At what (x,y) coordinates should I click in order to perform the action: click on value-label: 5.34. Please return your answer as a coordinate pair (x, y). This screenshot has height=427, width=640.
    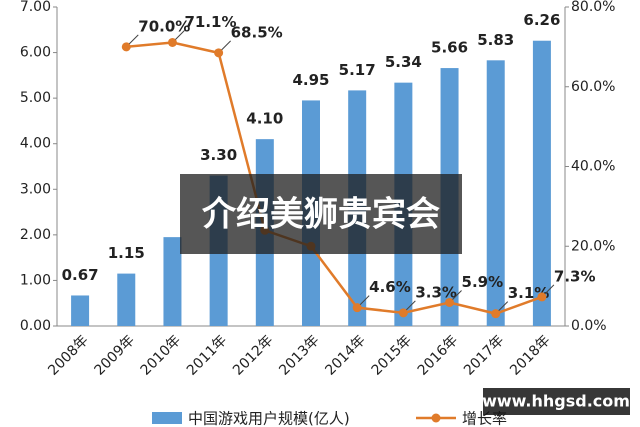
    Looking at the image, I should click on (403, 62).